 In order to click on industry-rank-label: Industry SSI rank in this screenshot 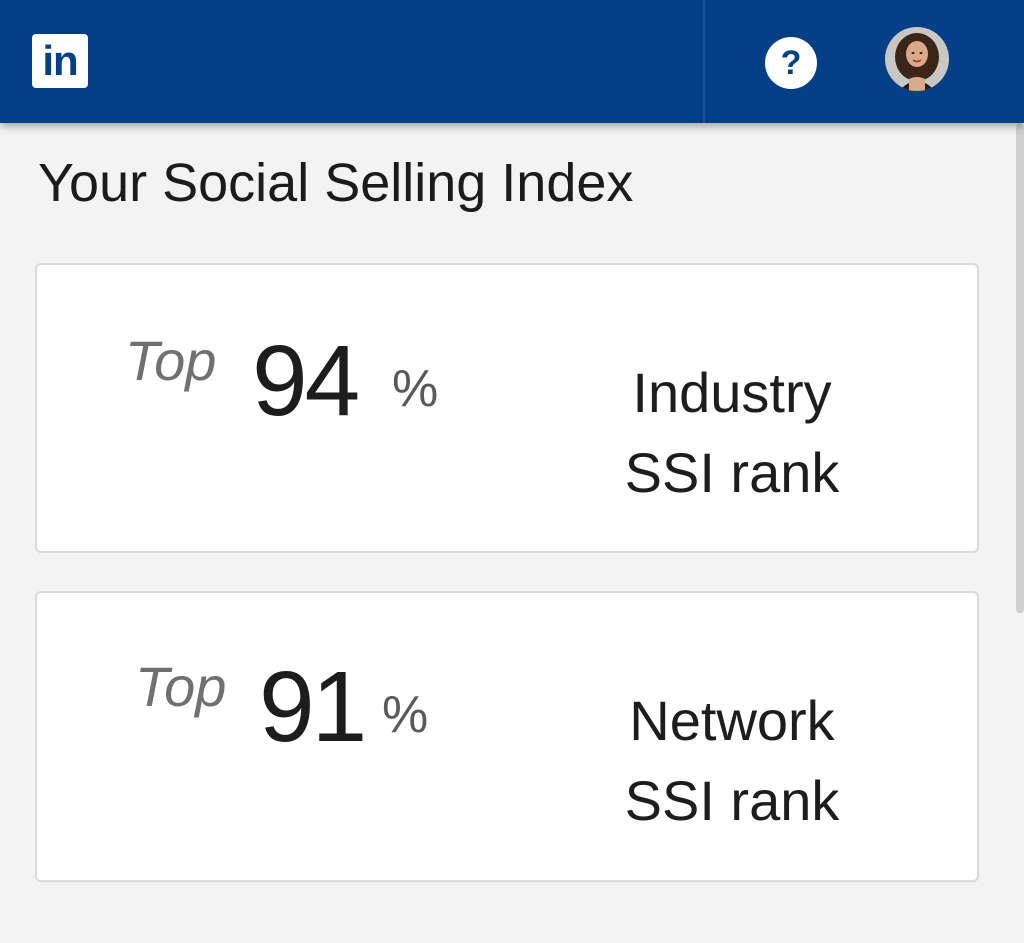, I will do `click(732, 433)`.